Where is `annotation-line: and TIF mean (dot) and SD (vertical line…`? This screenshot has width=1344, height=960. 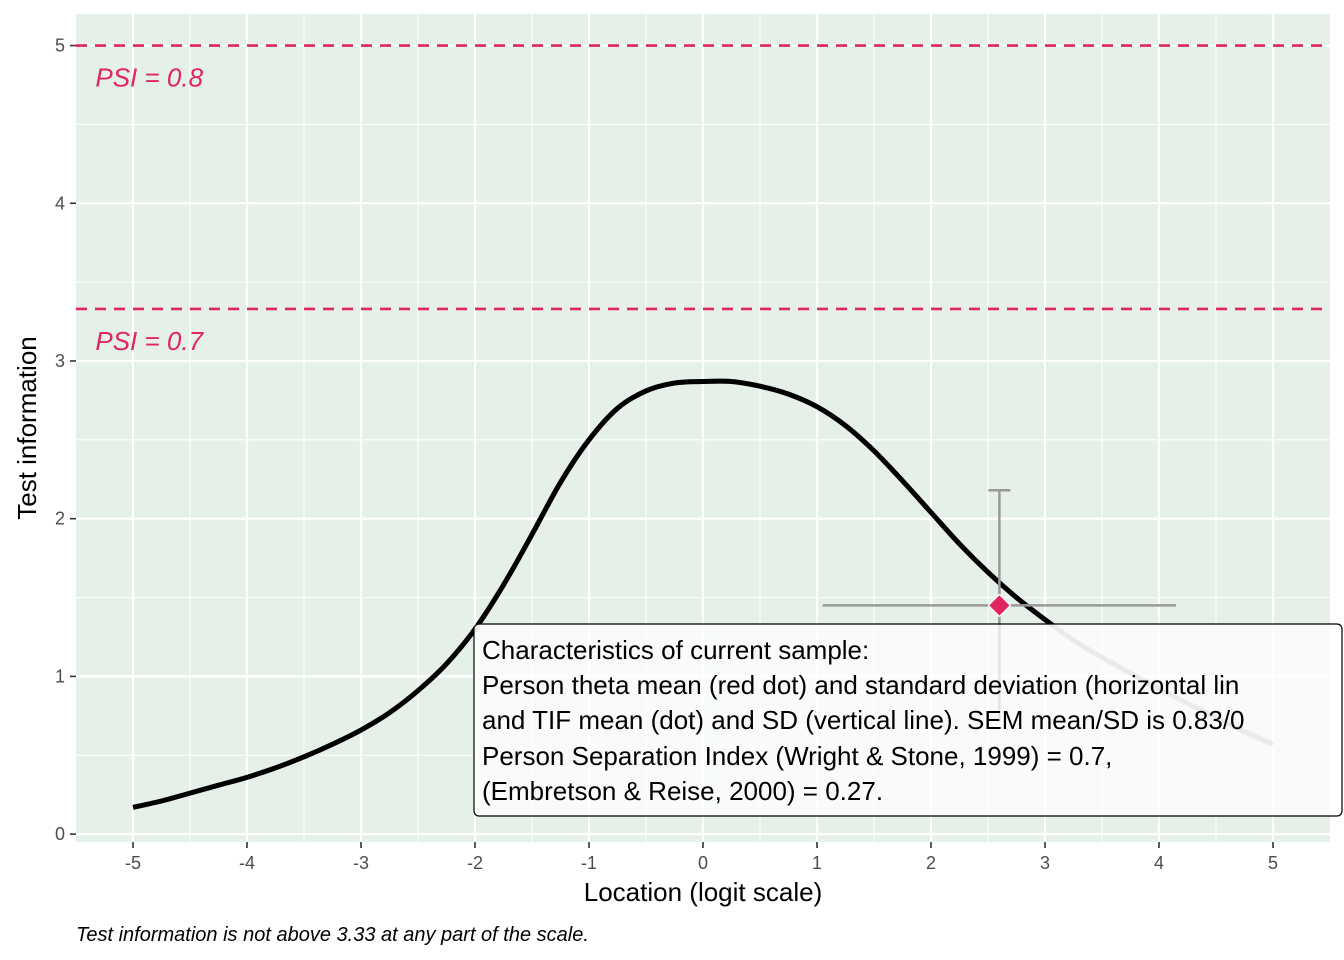
annotation-line: and TIF mean (dot) and SD (vertical line… is located at coordinates (863, 720).